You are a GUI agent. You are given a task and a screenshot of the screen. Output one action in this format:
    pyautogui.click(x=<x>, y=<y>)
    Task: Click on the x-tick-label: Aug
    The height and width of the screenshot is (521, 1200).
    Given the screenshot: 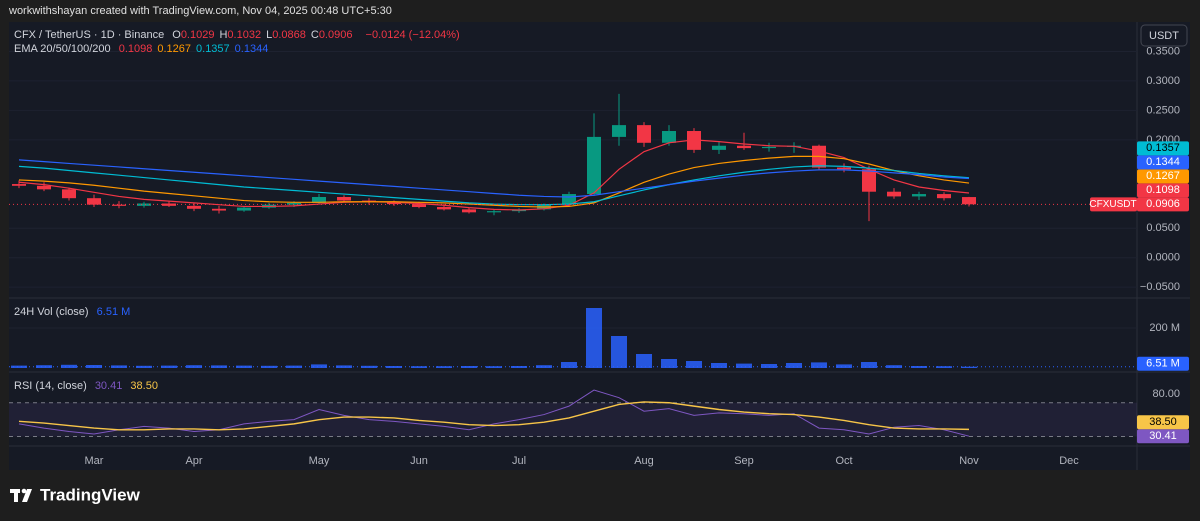 What is the action you would take?
    pyautogui.click(x=644, y=461)
    